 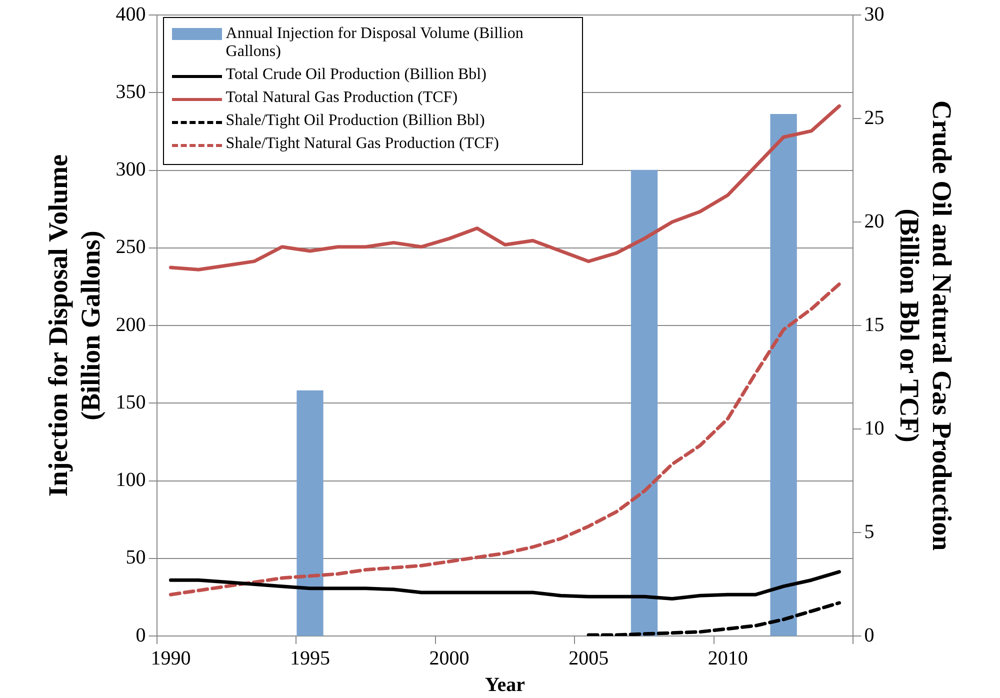 What do you see at coordinates (869, 531) in the screenshot?
I see `y2-tick-label: 5` at bounding box center [869, 531].